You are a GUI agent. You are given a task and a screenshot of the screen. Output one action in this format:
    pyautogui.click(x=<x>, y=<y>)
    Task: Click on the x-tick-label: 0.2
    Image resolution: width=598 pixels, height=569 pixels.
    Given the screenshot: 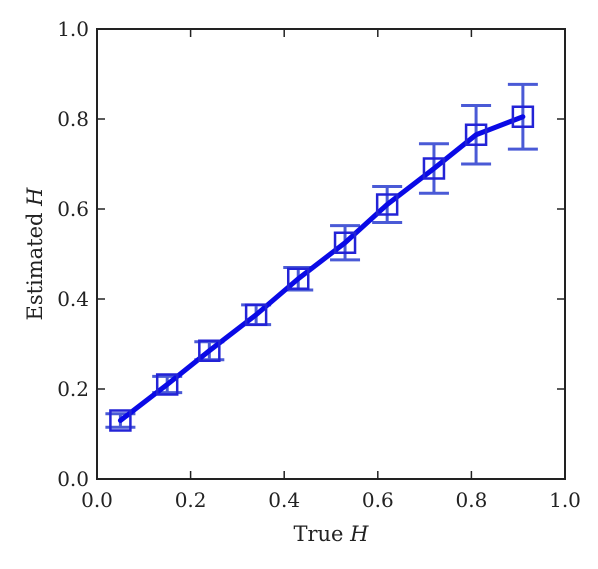 What is the action you would take?
    pyautogui.click(x=191, y=500)
    